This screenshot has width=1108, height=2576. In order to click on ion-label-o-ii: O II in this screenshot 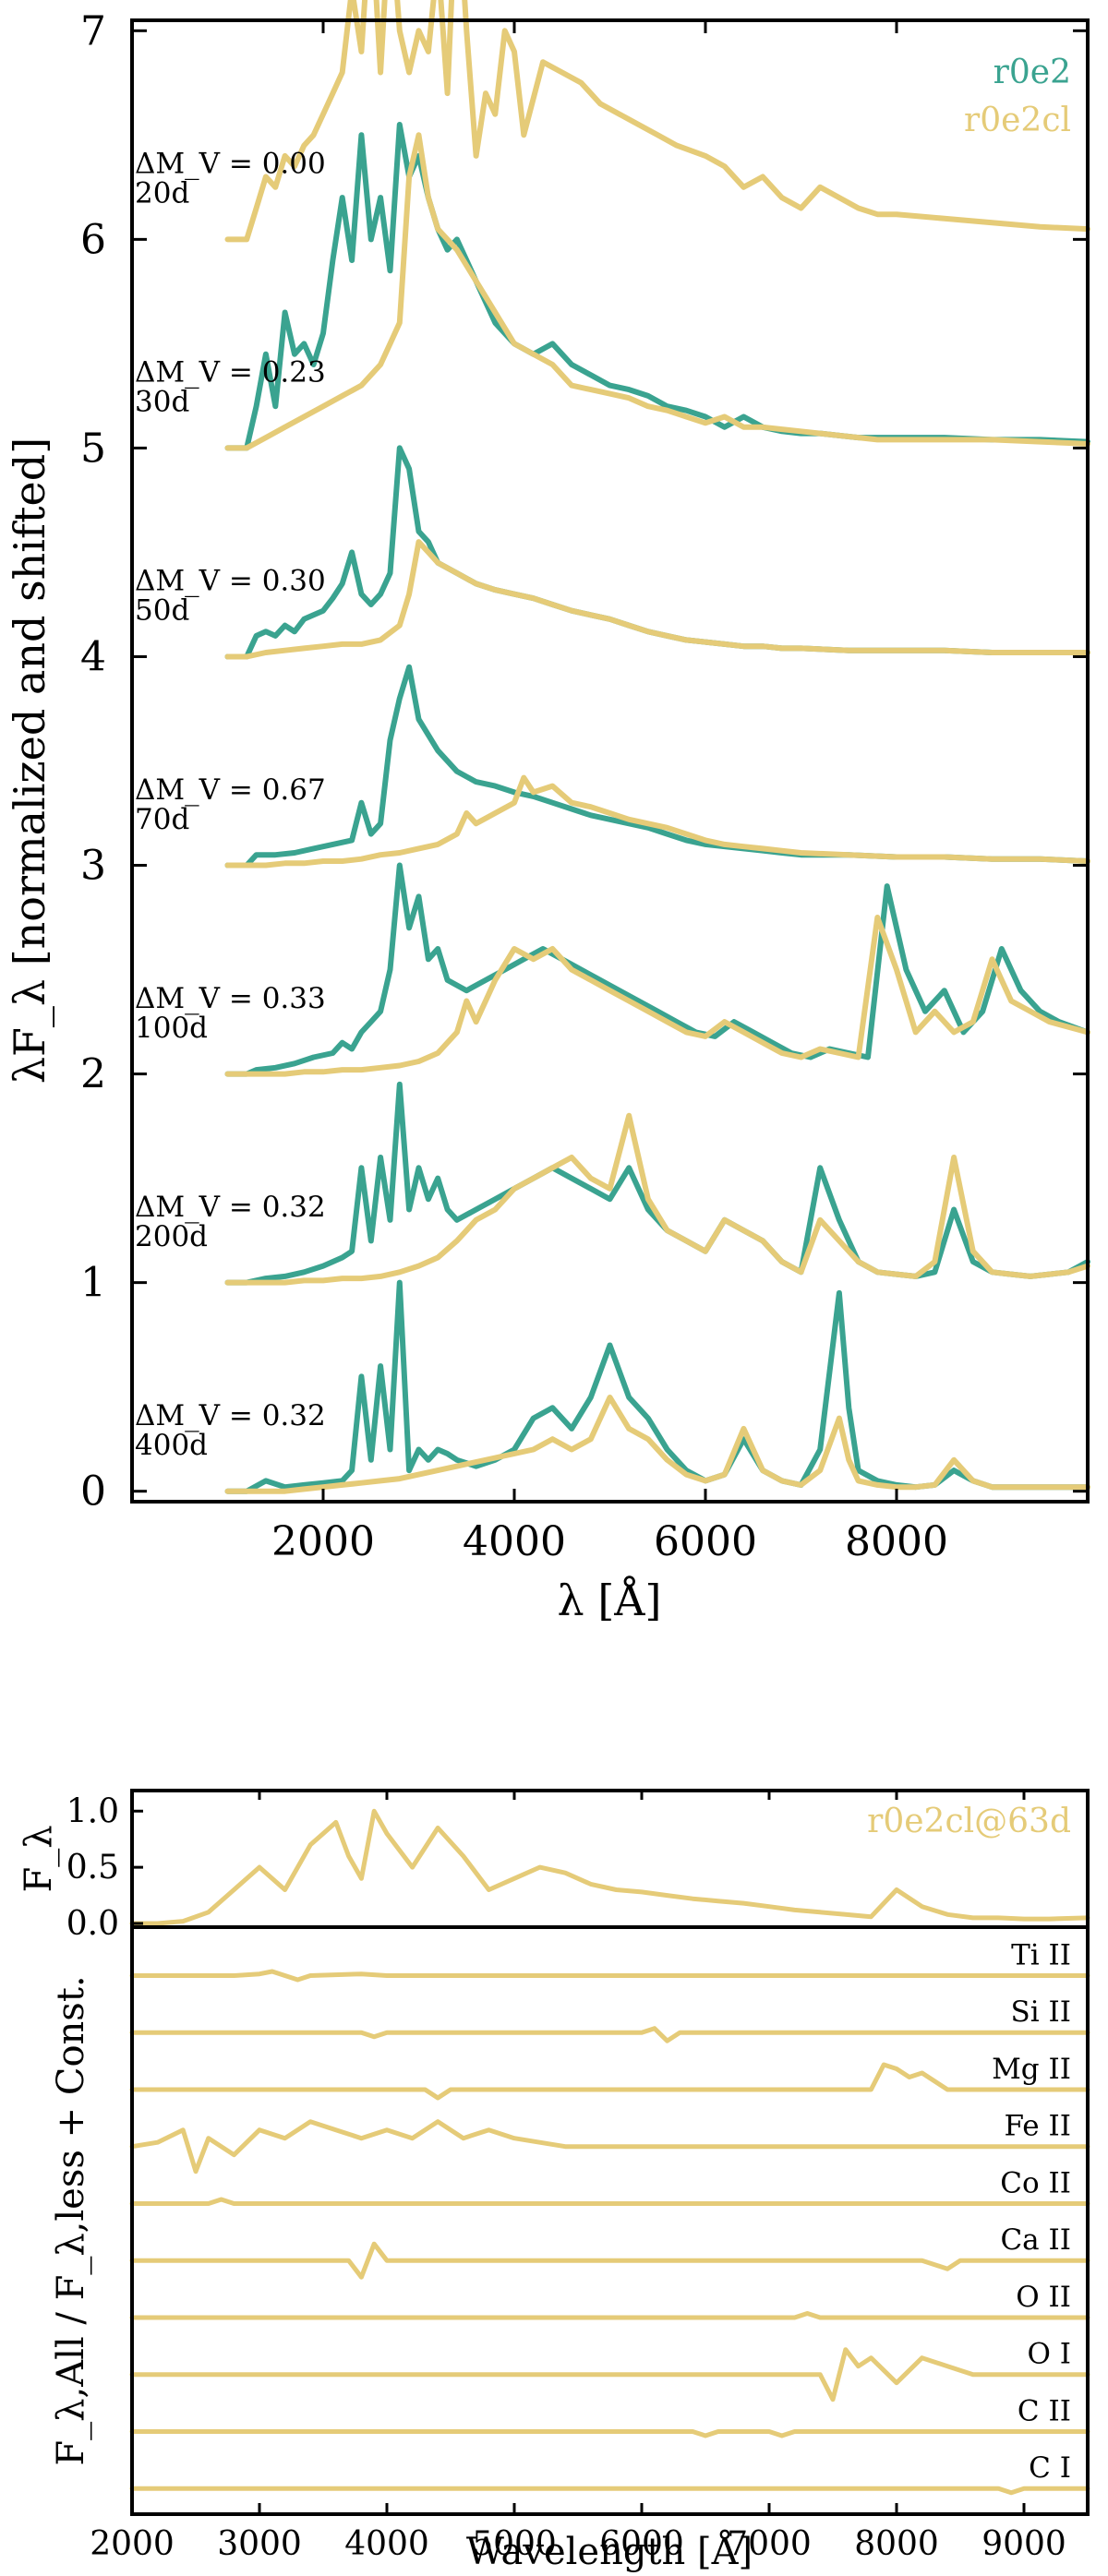, I will do `click(1043, 2298)`.